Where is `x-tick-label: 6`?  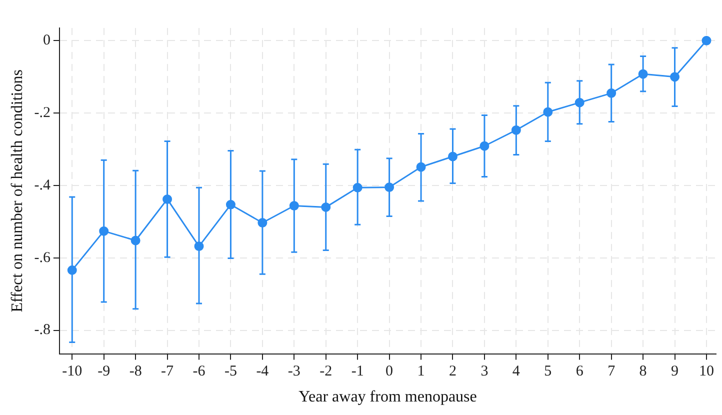
x-tick-label: 6 is located at coordinates (580, 372).